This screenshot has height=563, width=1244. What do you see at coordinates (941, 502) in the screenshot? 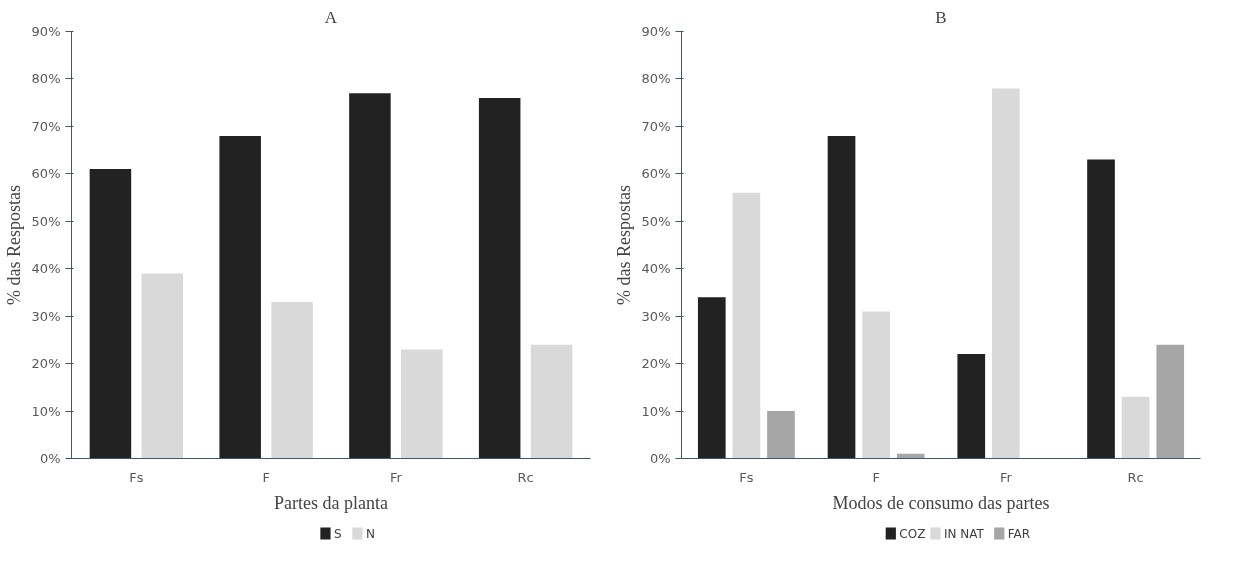
I see `x-axis-title: Modos de consumo das partes` at bounding box center [941, 502].